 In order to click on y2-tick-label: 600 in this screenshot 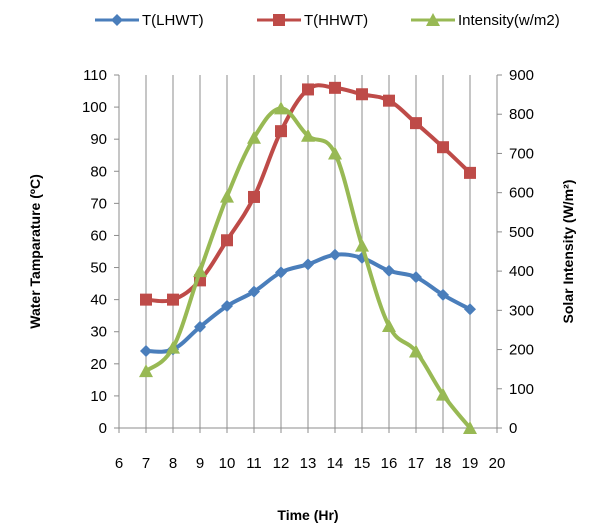, I will do `click(521, 193)`.